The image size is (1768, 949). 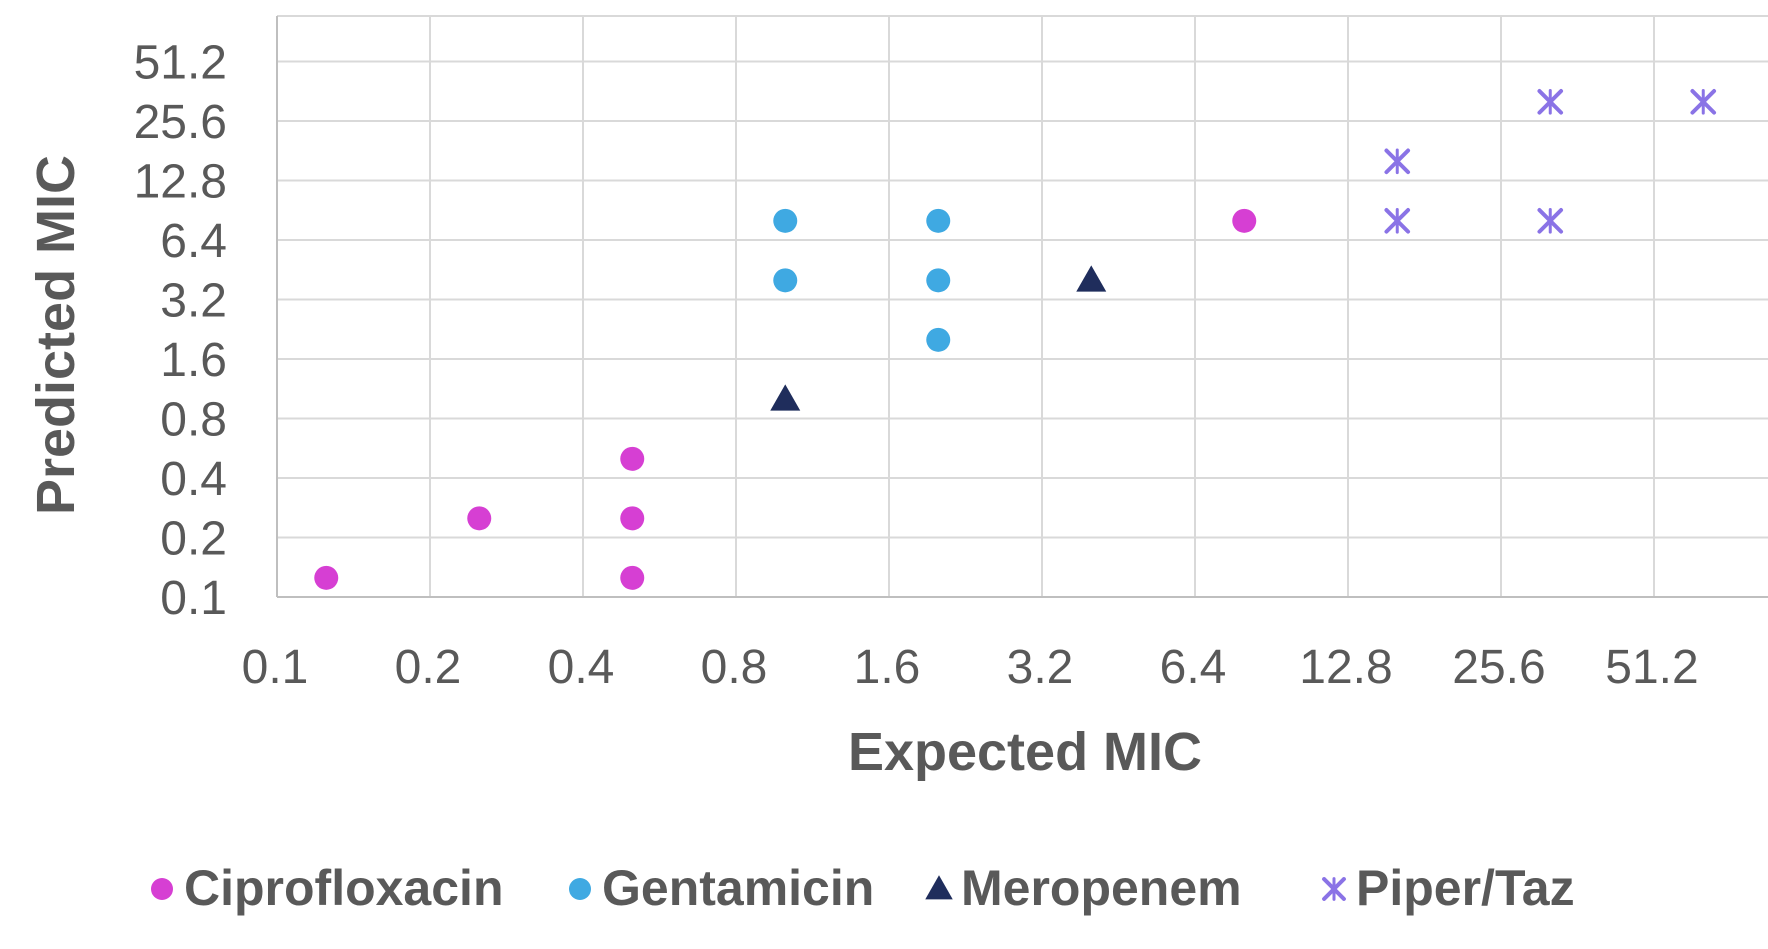 What do you see at coordinates (193, 241) in the screenshot?
I see `y-tick-label: 6.4` at bounding box center [193, 241].